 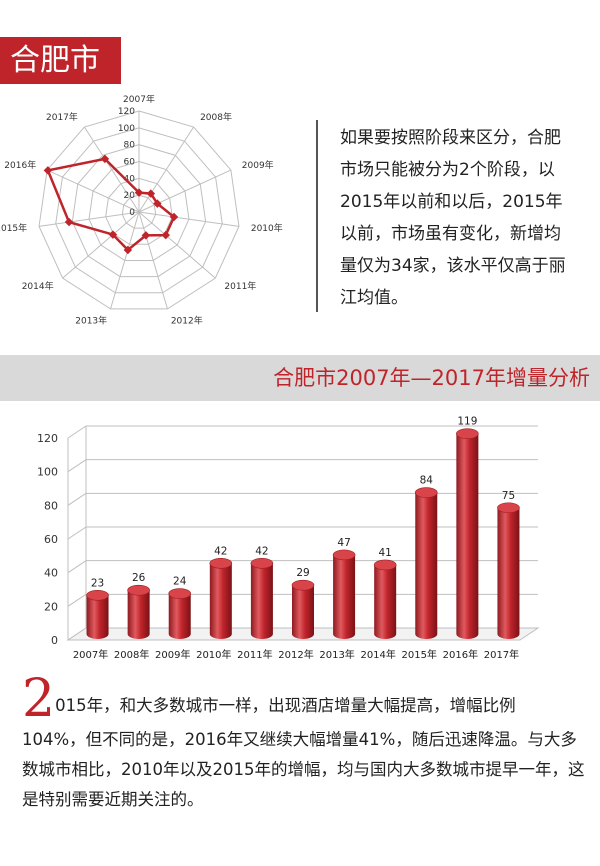 I want to click on bar-x-tick-label: 2007年, so click(x=90, y=654).